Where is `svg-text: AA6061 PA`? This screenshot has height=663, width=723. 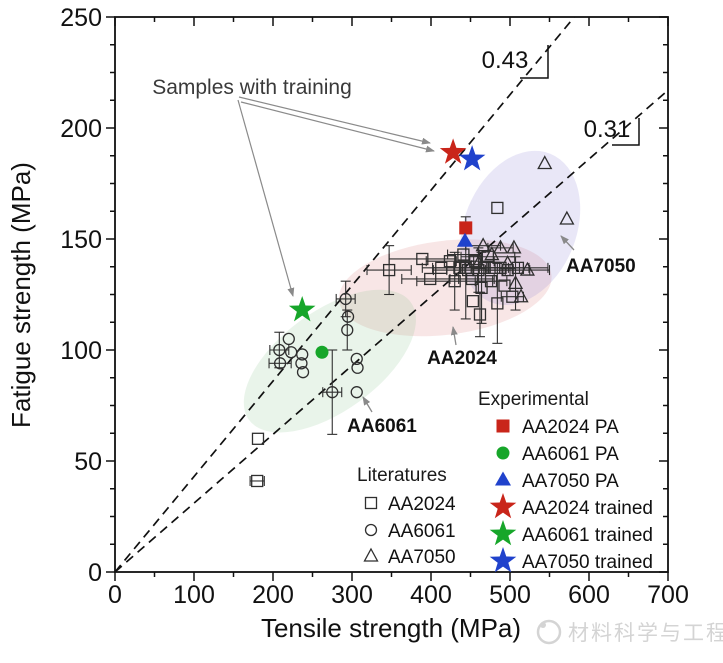 svg-text: AA6061 PA is located at coordinates (570, 454).